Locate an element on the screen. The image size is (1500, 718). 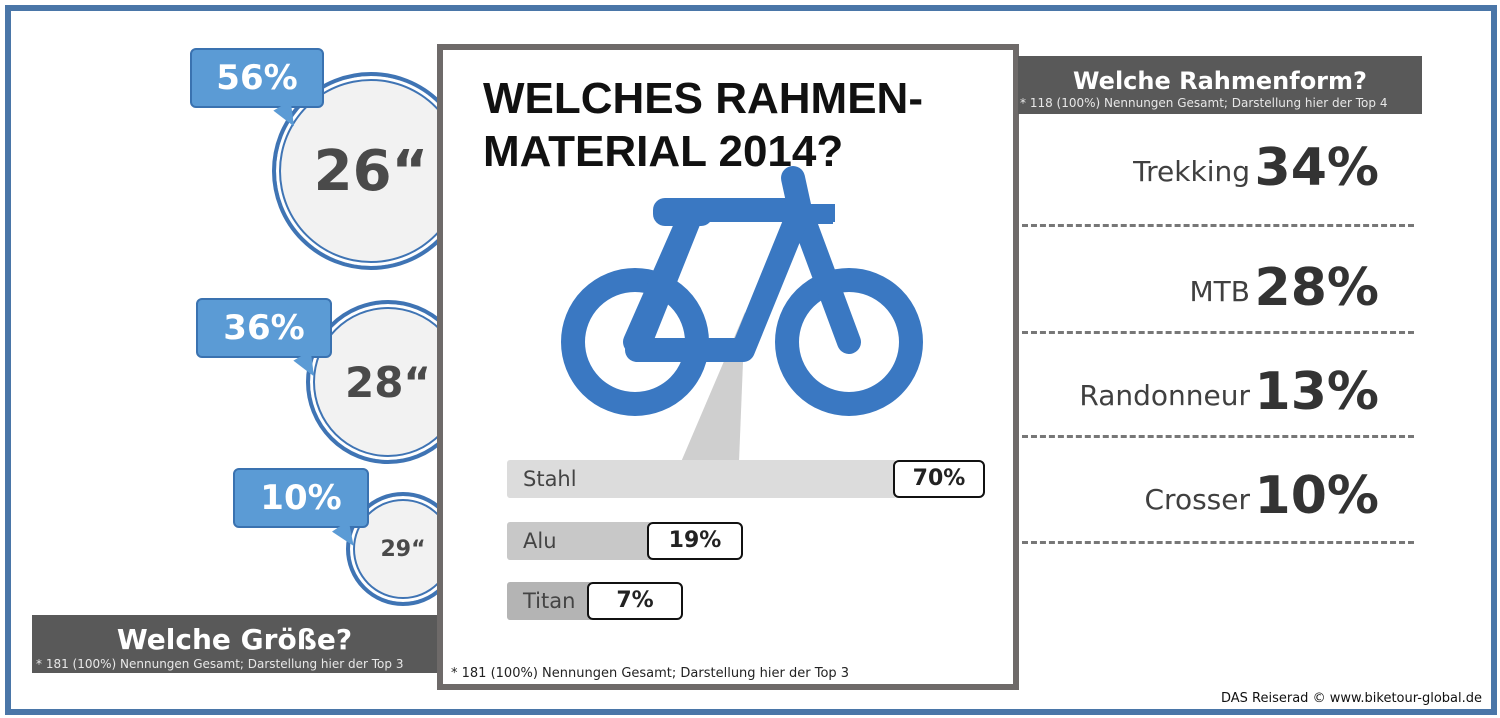
wheel-size-title: Welche Größe? is located at coordinates (234, 639).